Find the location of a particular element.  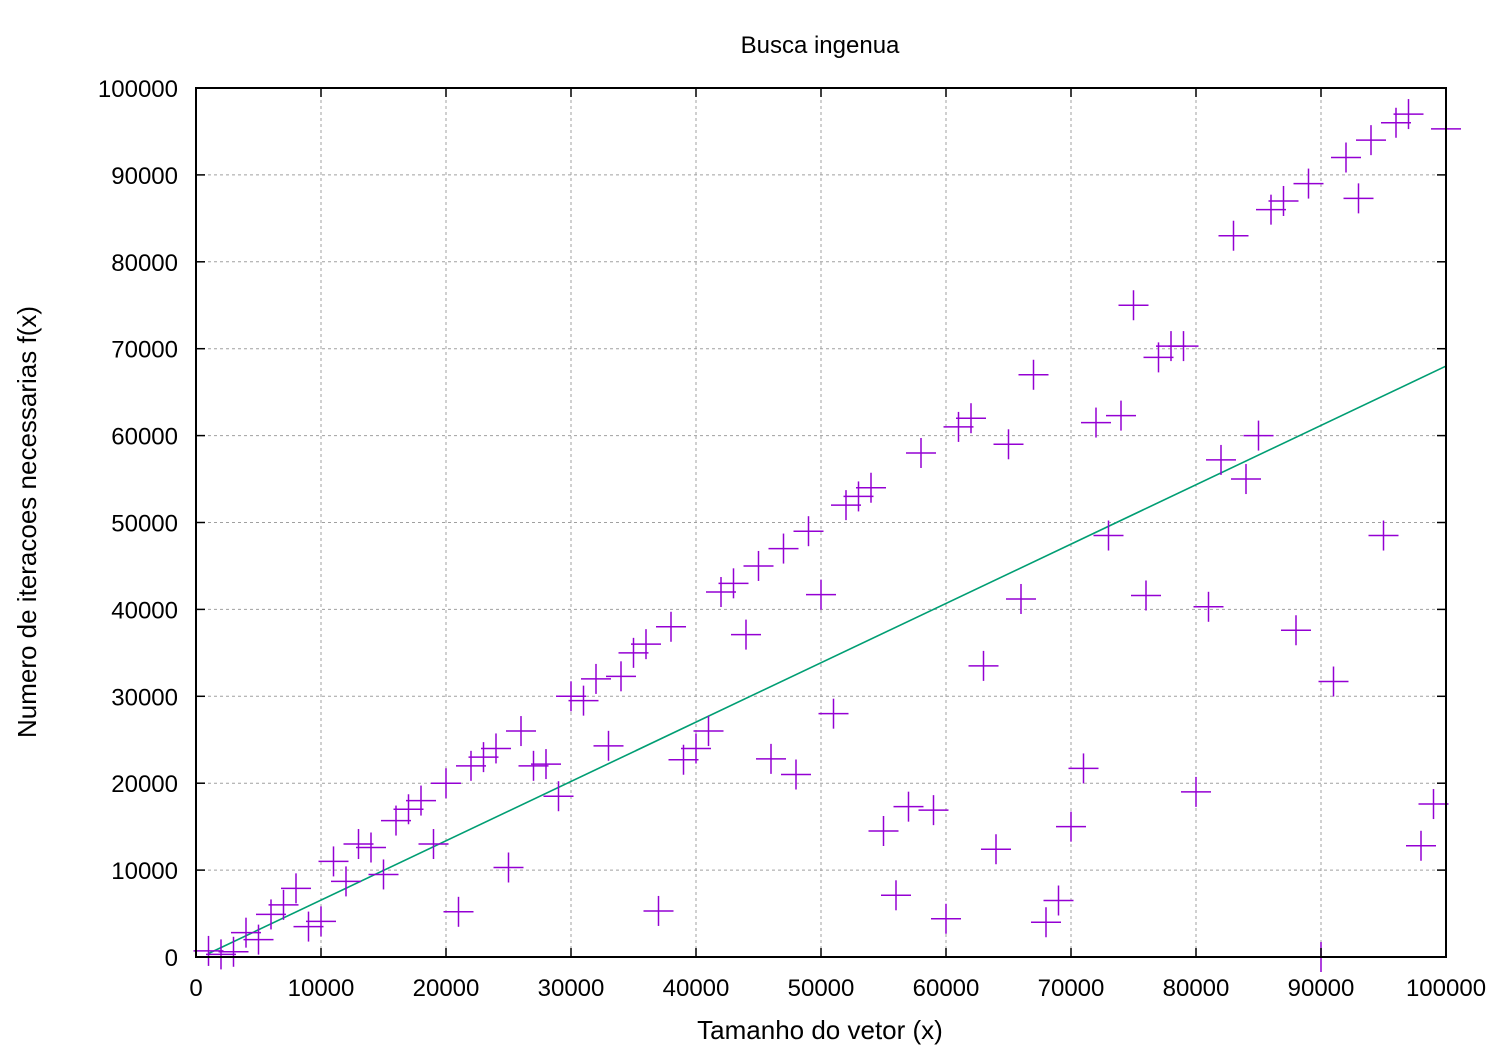

y-tick-label: 20000 is located at coordinates (144, 784).